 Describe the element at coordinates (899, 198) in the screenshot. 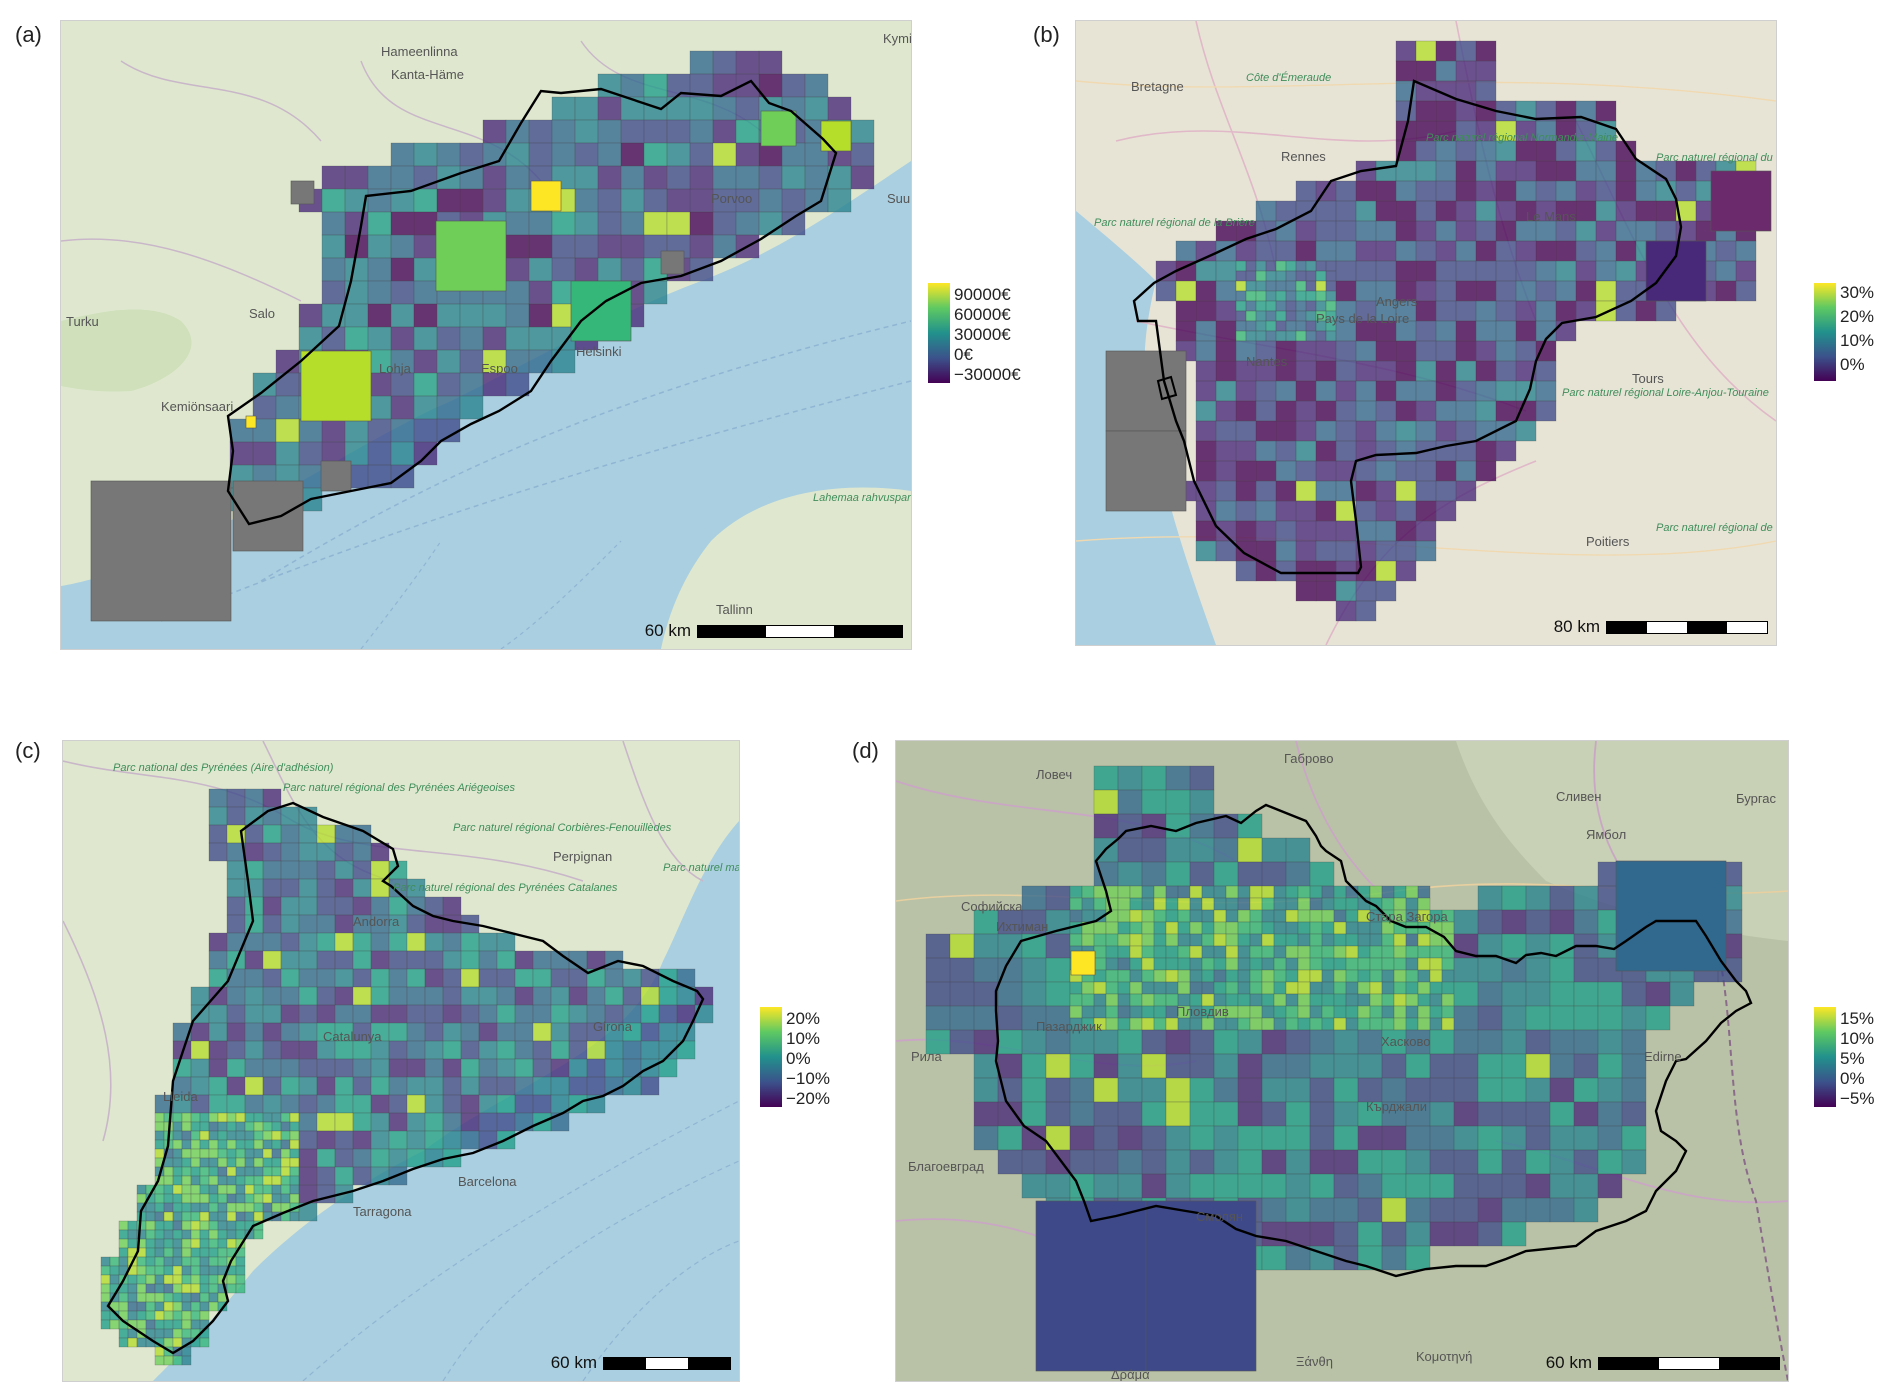

I see `place-name-a: Suursaari` at that location.